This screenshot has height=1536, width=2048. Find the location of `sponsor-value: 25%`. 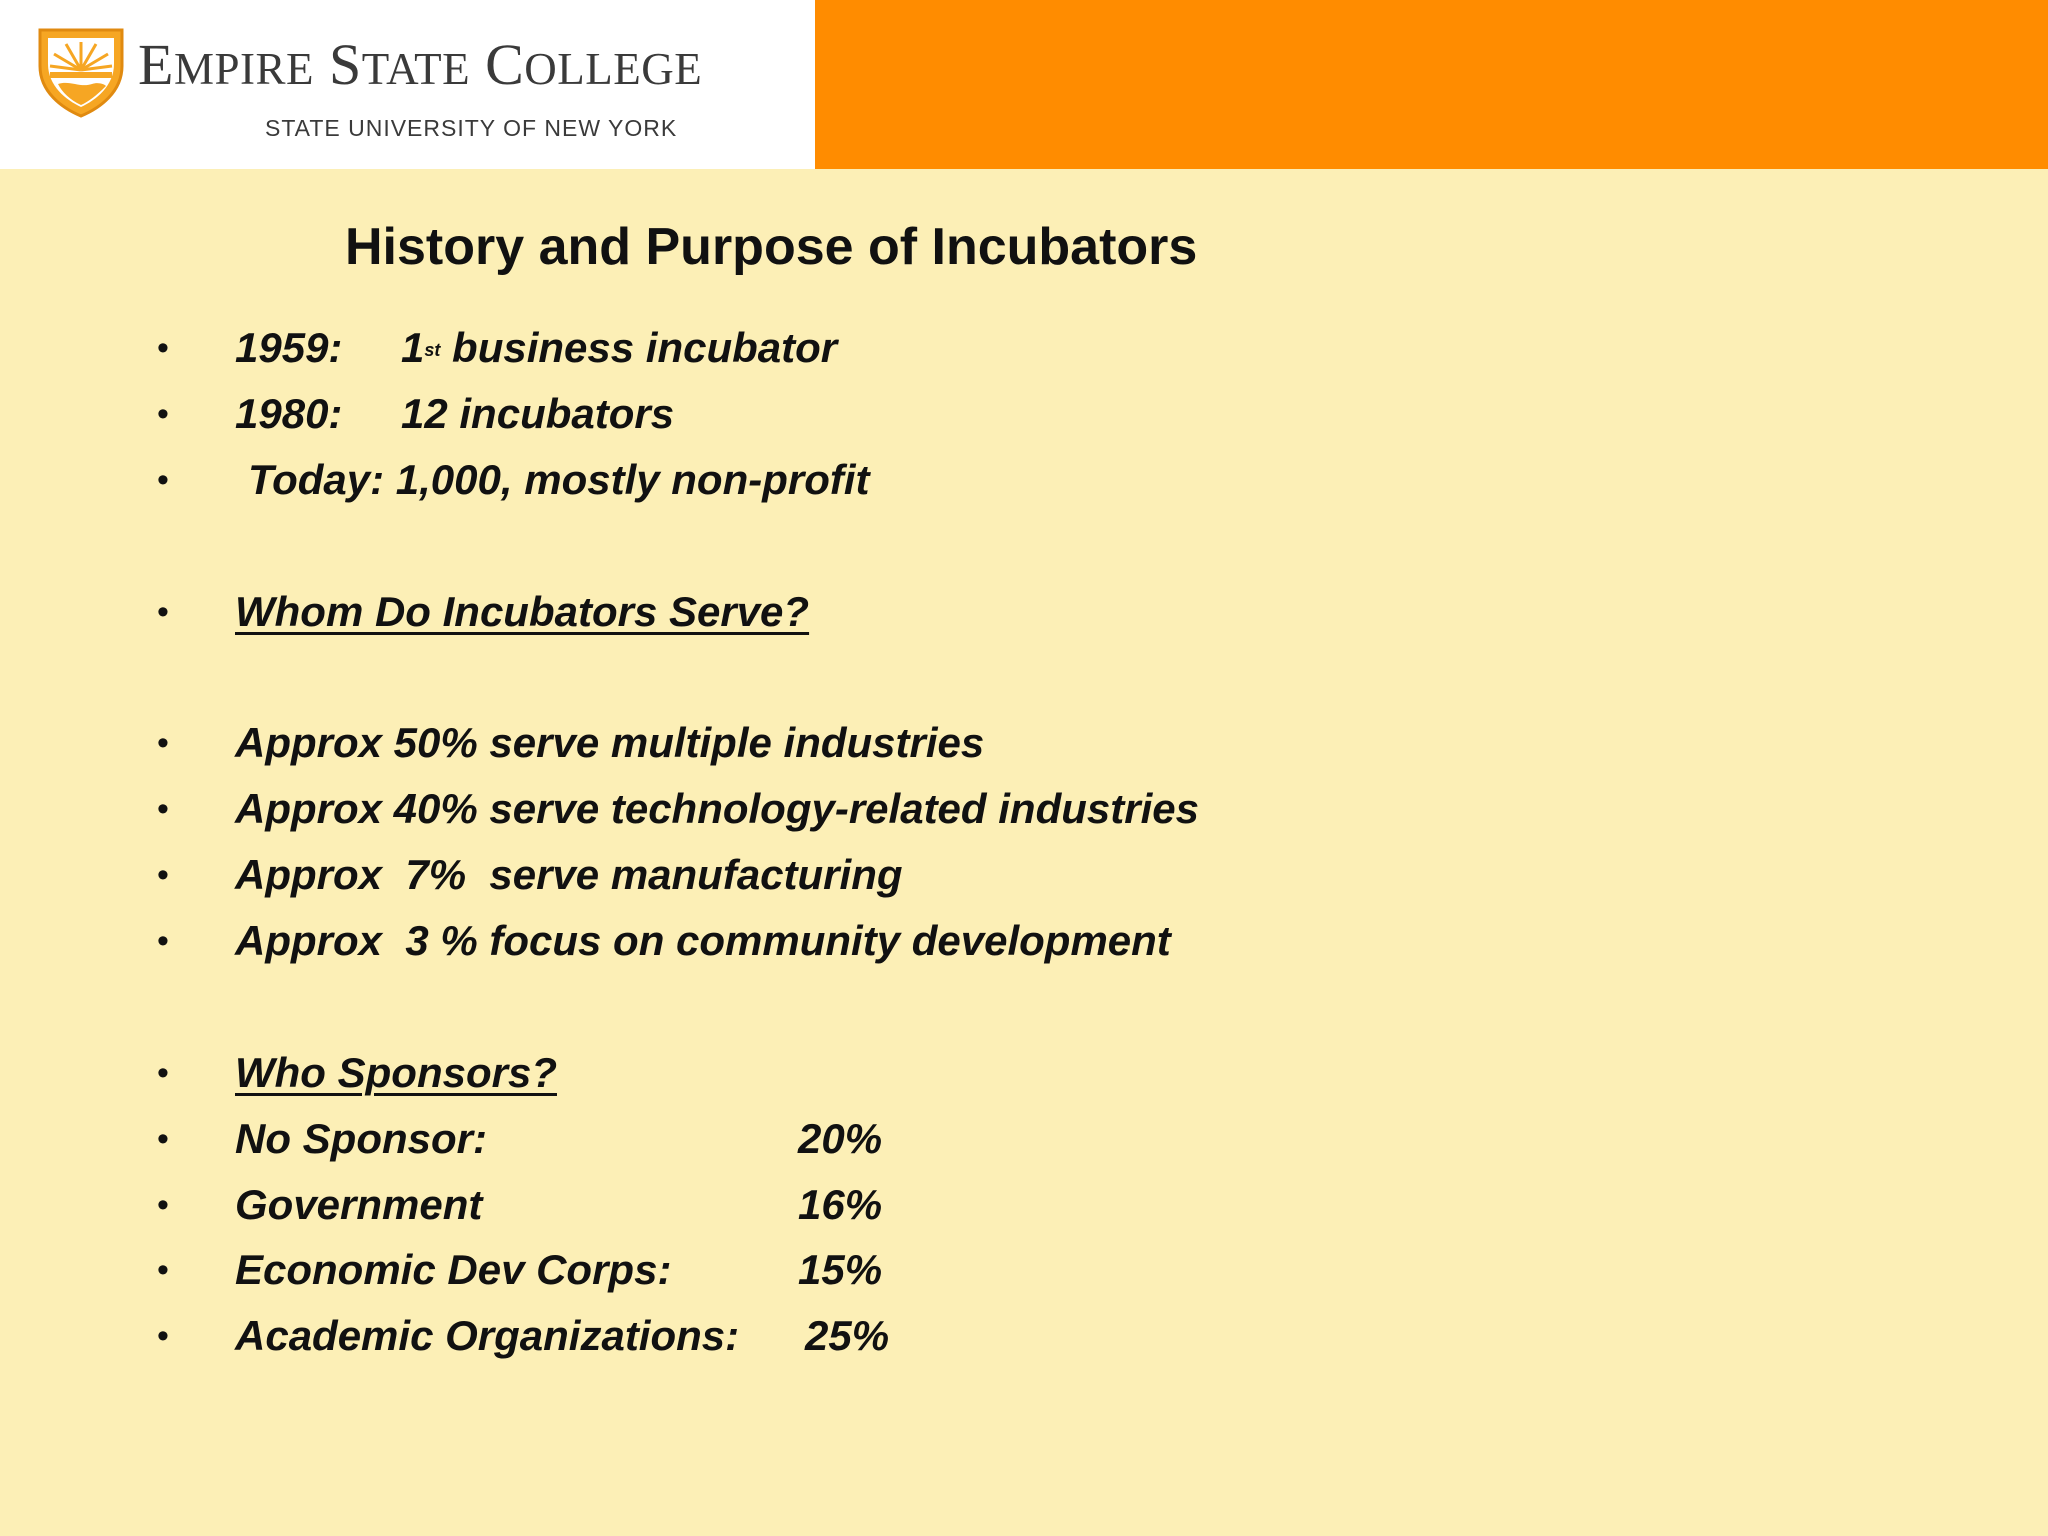

sponsor-value: 25% is located at coordinates (847, 1335).